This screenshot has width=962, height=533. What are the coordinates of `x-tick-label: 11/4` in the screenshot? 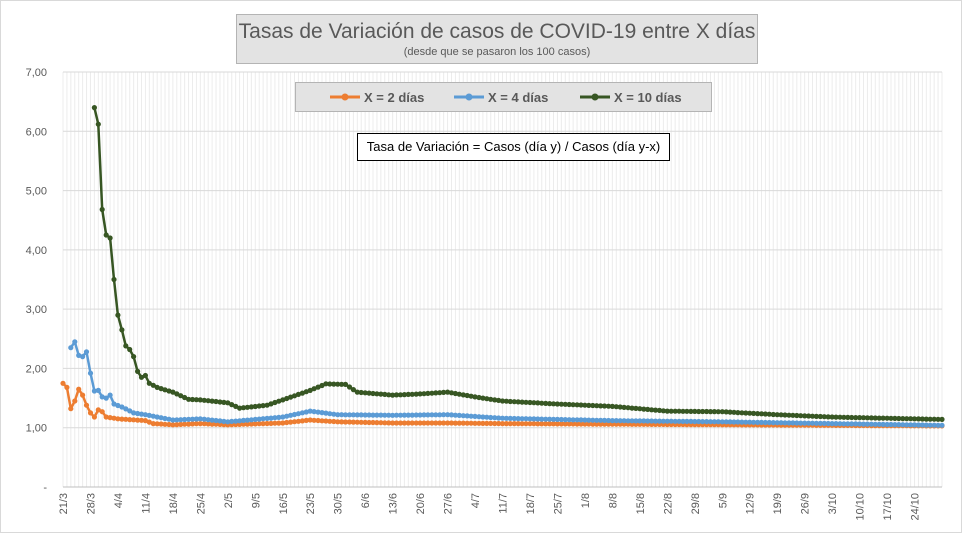 It's located at (146, 503).